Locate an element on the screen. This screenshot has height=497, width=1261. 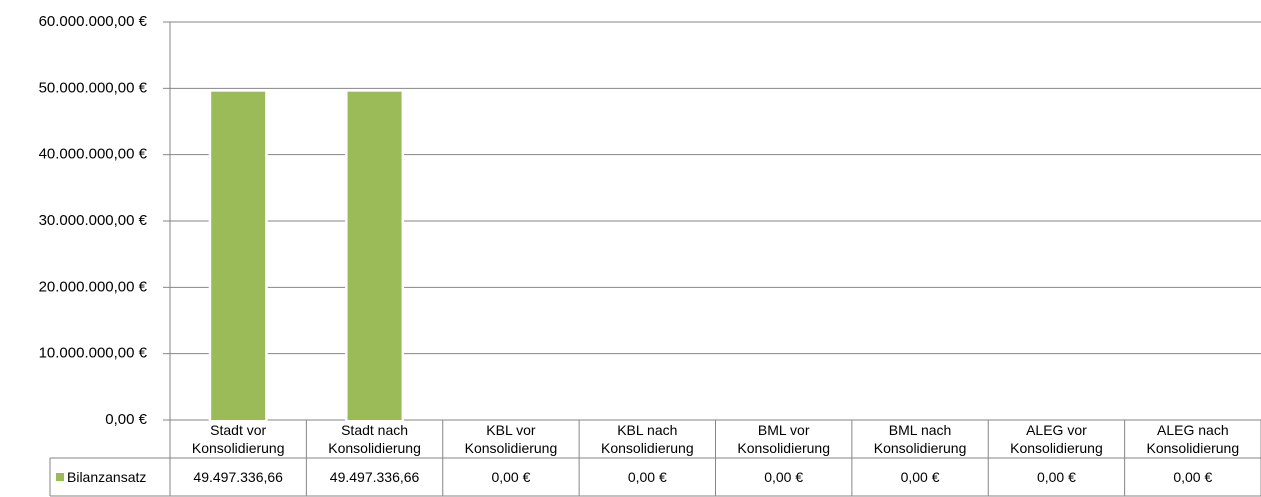
category-label-box: Stadt vor Konsolidierung is located at coordinates (238, 439).